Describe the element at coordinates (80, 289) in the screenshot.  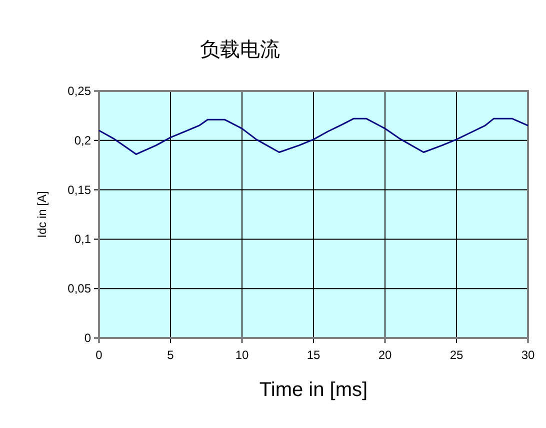
I see `y-tick-label: 0,05` at that location.